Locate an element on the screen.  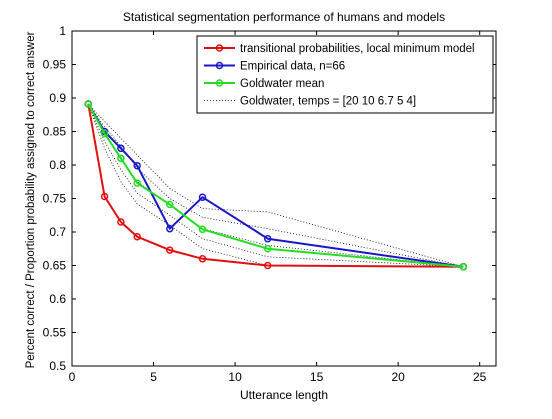
legend-label: Goldwater mean is located at coordinates (282, 84).